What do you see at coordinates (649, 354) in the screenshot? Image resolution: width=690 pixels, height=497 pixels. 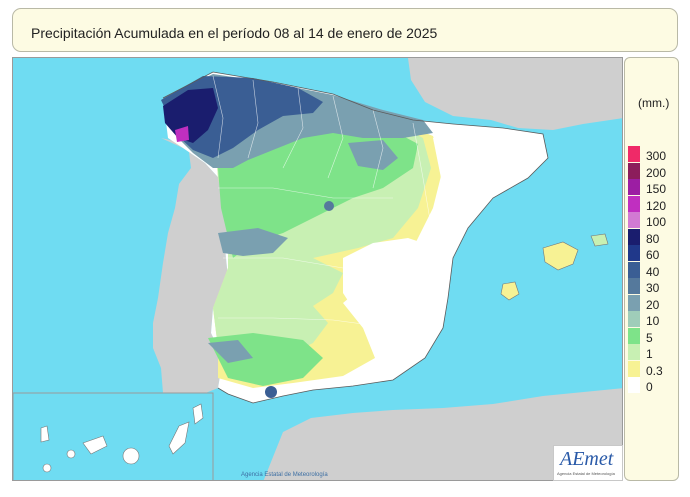 I see `legend-label-1: 1` at bounding box center [649, 354].